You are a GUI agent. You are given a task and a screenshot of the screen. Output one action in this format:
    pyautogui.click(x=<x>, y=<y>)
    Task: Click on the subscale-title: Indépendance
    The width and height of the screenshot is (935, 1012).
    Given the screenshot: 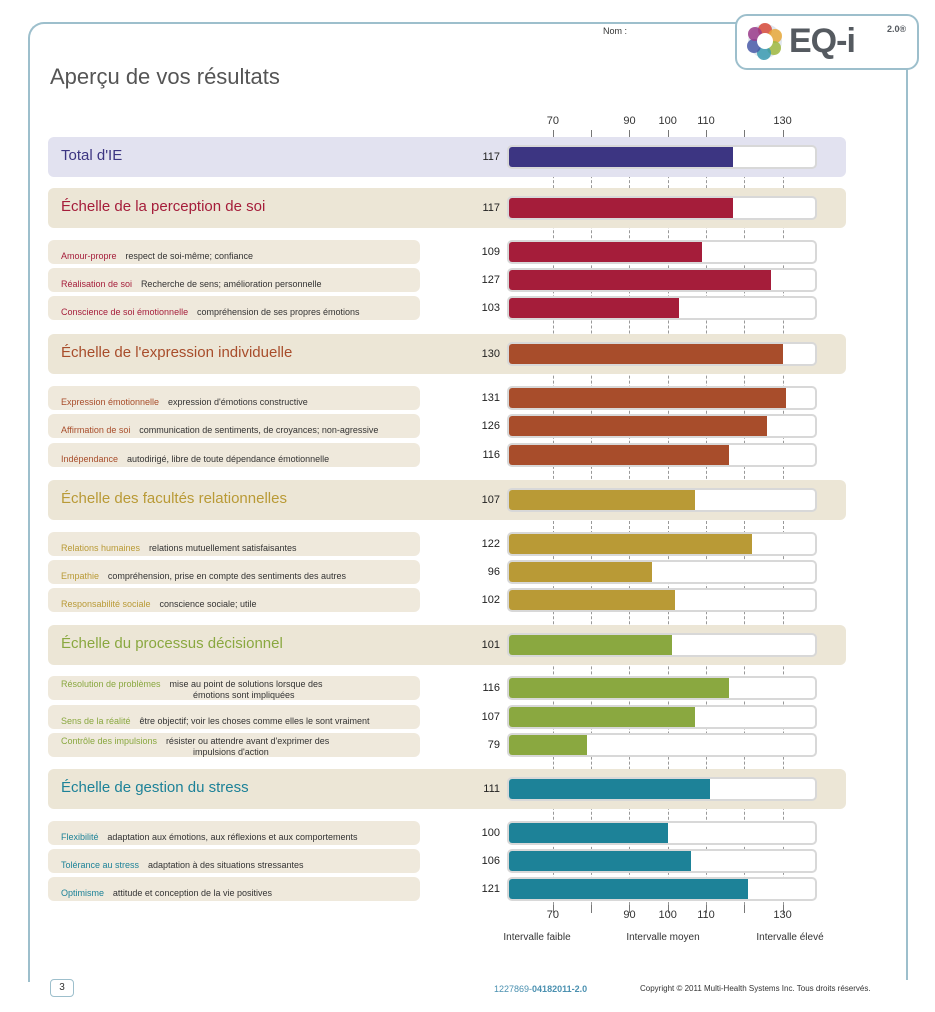 What is the action you would take?
    pyautogui.click(x=90, y=459)
    